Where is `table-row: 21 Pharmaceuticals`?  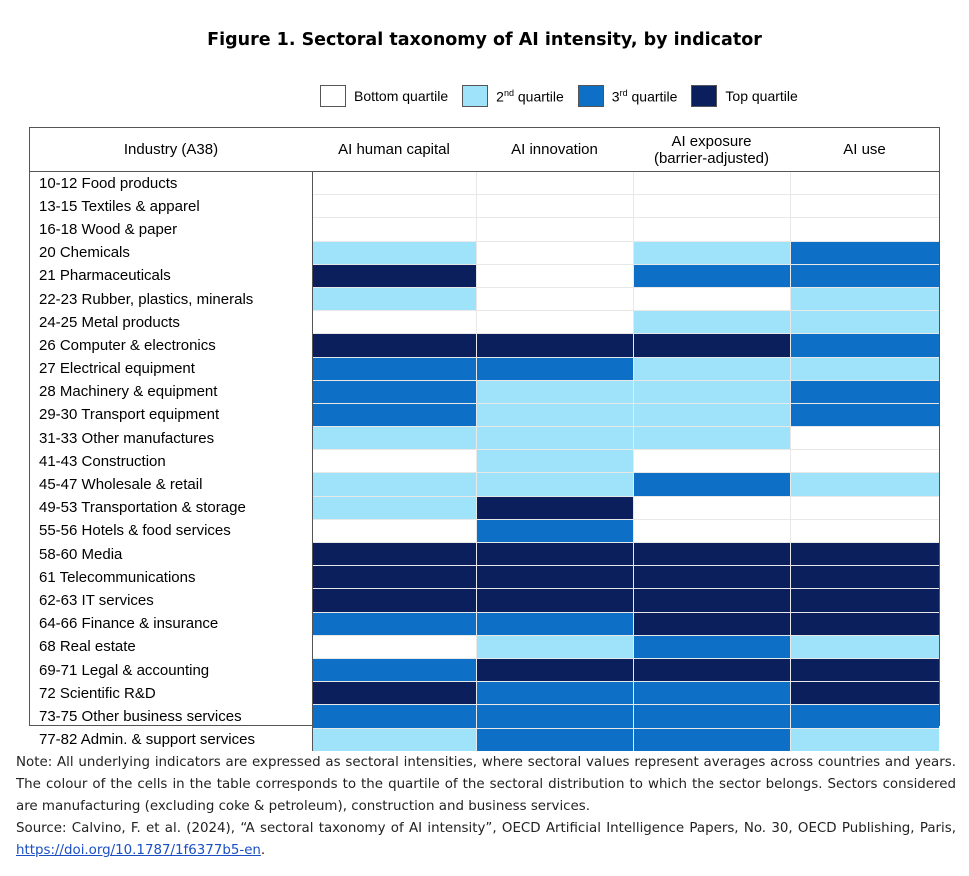 table-row: 21 Pharmaceuticals is located at coordinates (484, 276).